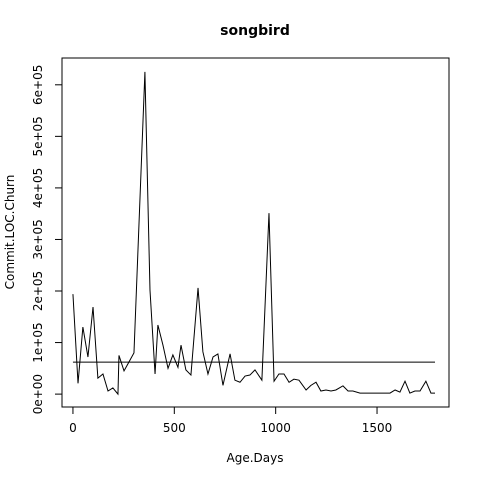 This screenshot has height=480, width=480. What do you see at coordinates (73, 428) in the screenshot?
I see `x-tick-label: 0` at bounding box center [73, 428].